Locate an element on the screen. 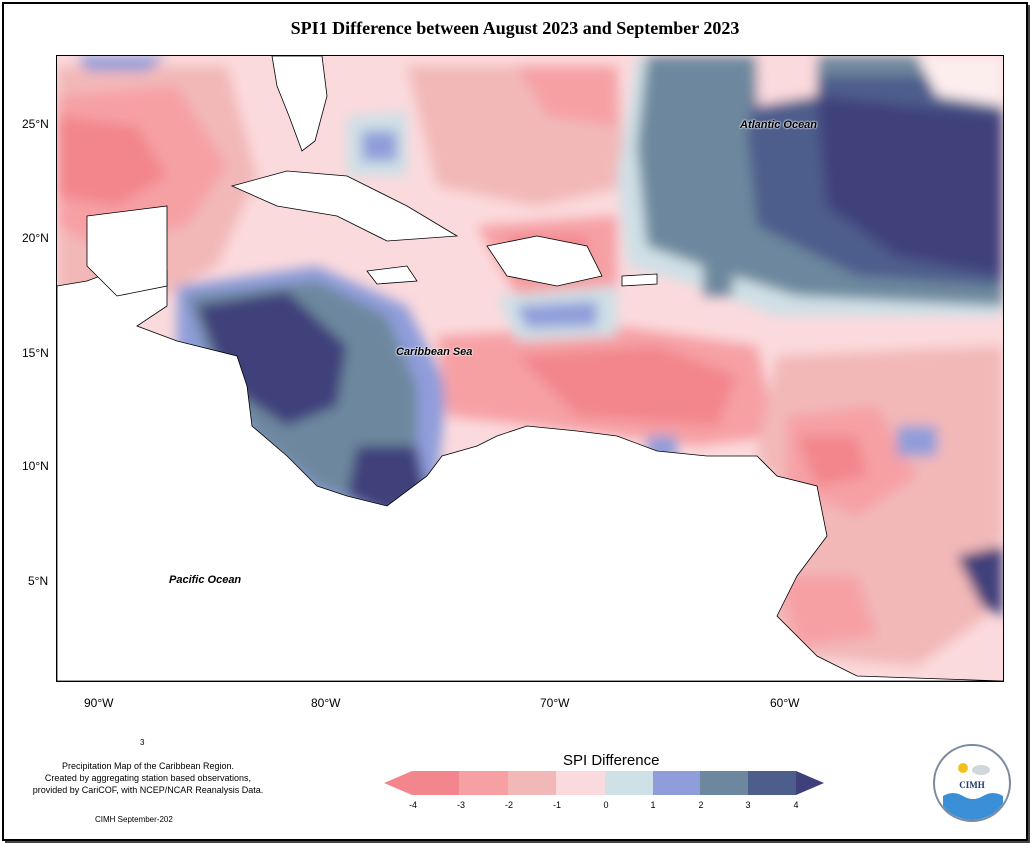  caribbean-sea-label: Caribbean Sea is located at coordinates (434, 352).